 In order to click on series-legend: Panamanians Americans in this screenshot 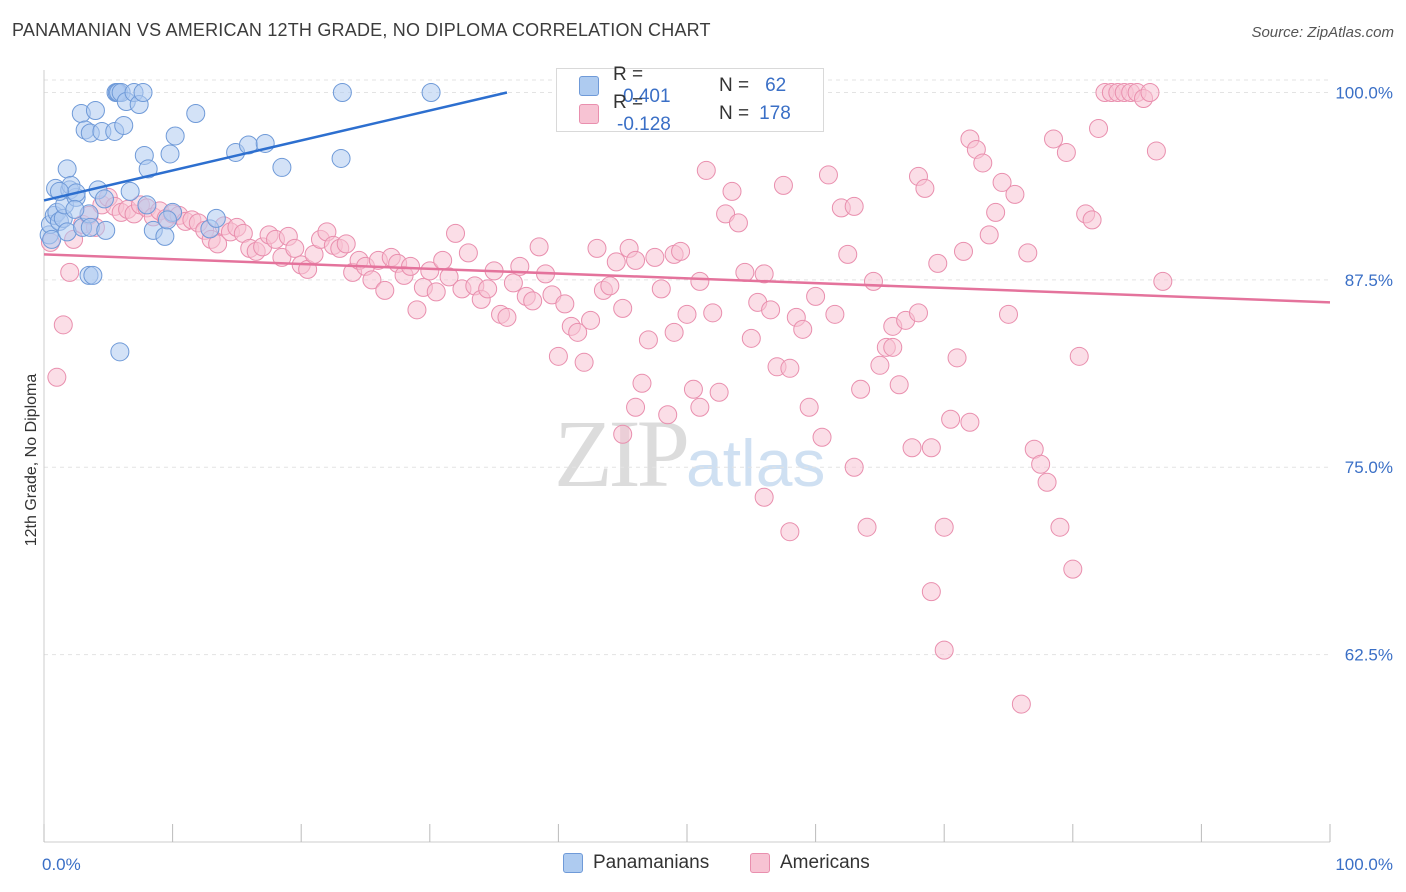, I will do `click(703, 865)`.